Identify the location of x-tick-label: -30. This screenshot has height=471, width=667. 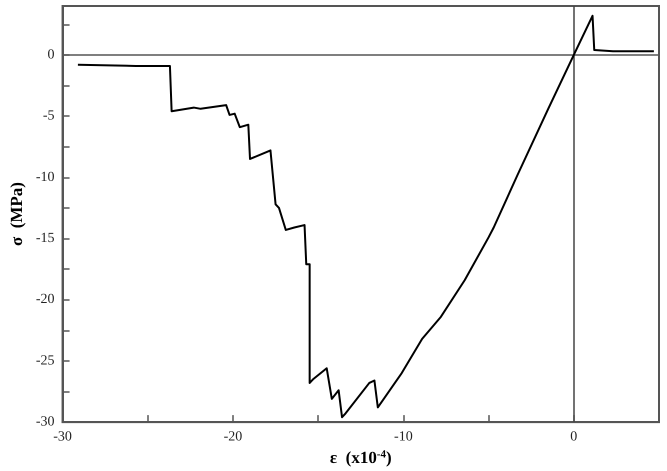
(62, 437).